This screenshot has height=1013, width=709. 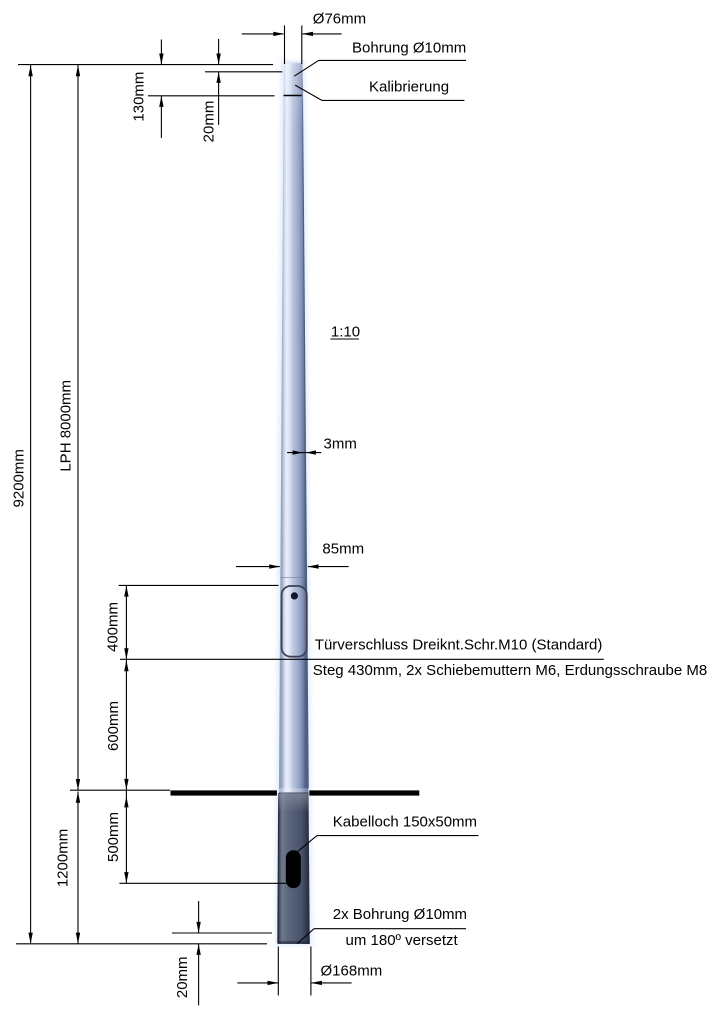 I want to click on svg-text: 400mm, so click(x=112, y=627).